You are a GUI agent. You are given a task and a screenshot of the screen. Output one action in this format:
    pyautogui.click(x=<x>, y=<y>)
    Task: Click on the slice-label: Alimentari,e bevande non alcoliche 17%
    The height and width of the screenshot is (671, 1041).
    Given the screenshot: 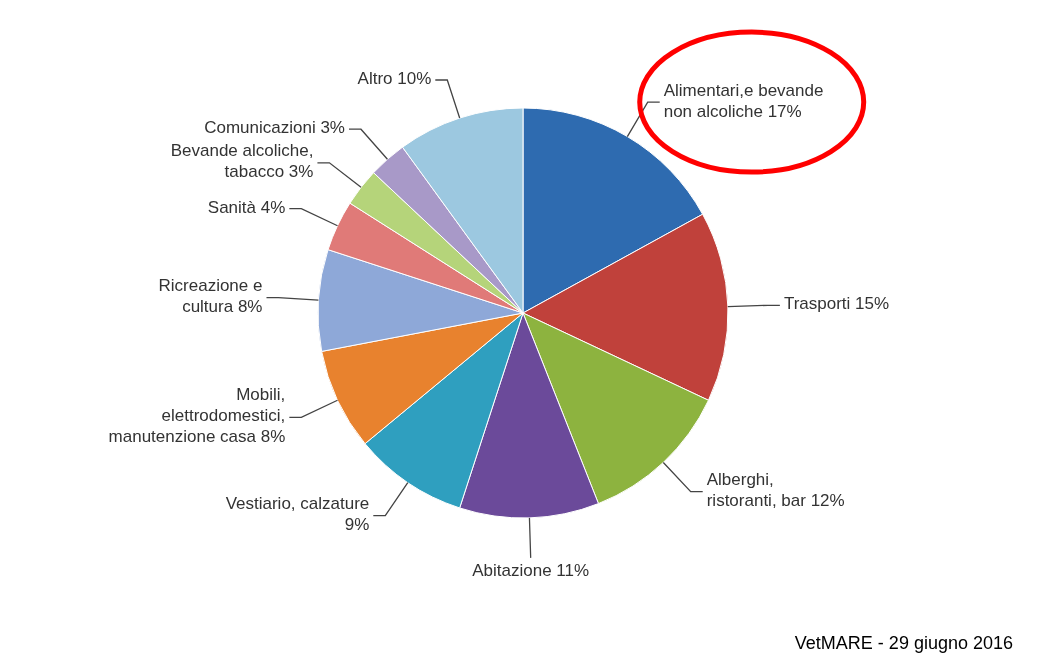 What is the action you would take?
    pyautogui.click(x=743, y=101)
    